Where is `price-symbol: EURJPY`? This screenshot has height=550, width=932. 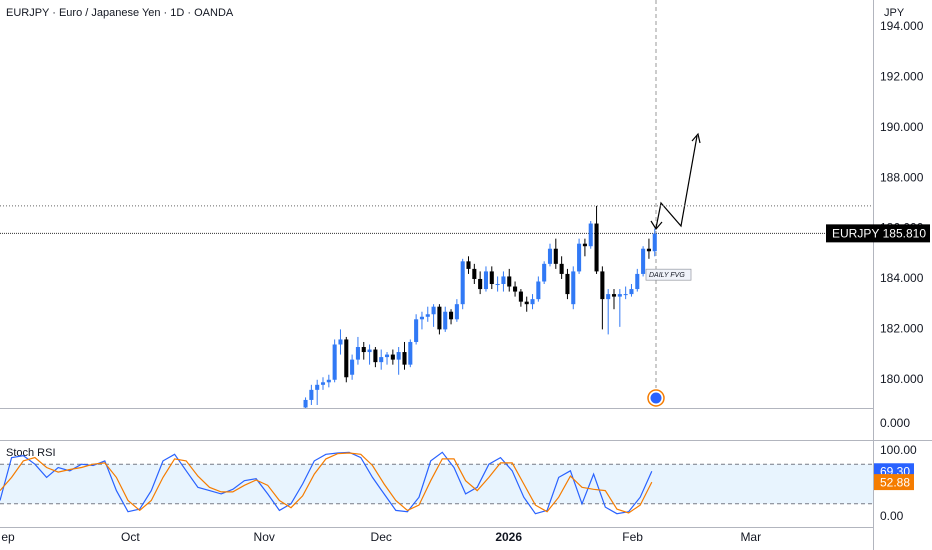 price-symbol: EURJPY is located at coordinates (855, 234).